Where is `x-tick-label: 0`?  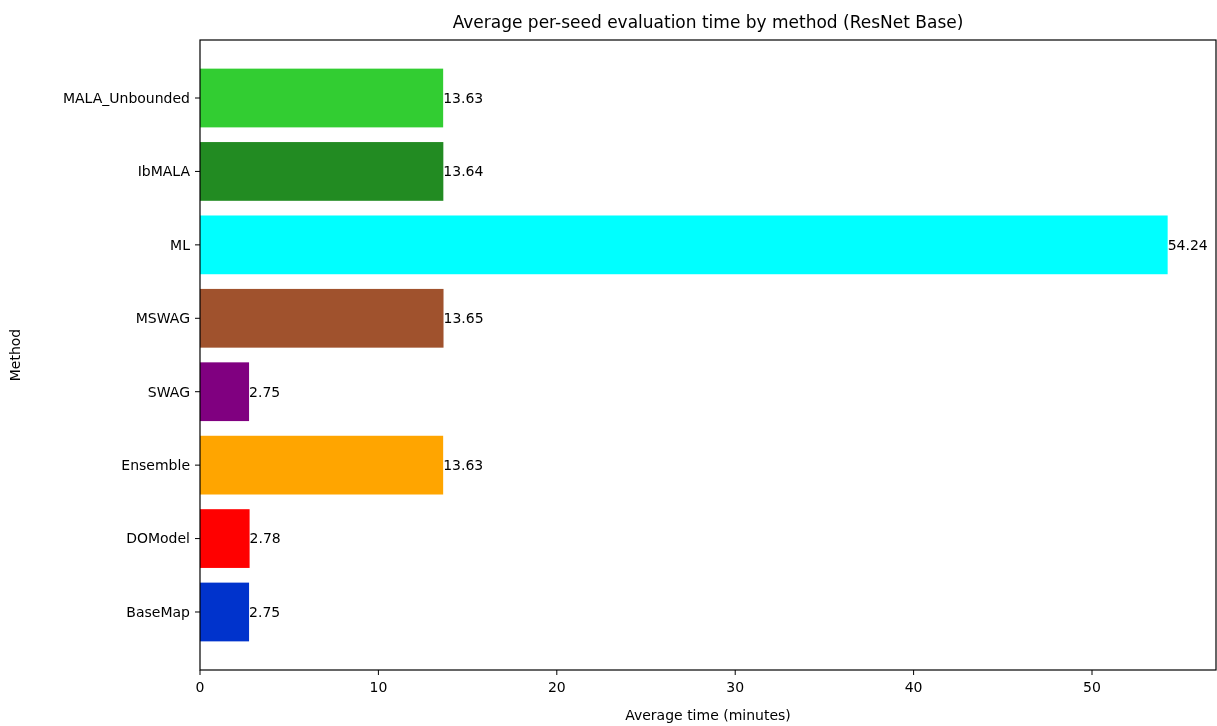 x-tick-label: 0 is located at coordinates (200, 687).